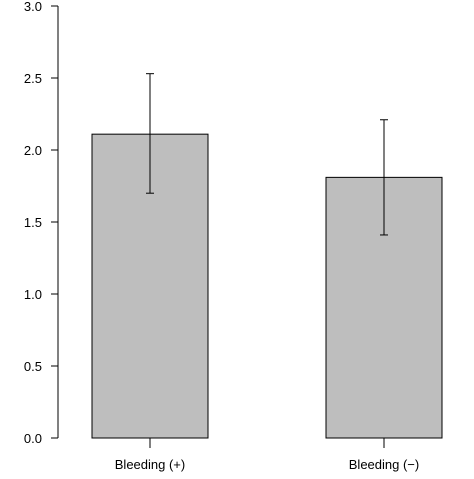  Describe the element at coordinates (33, 438) in the screenshot. I see `y-tick-label: 0.0` at that location.